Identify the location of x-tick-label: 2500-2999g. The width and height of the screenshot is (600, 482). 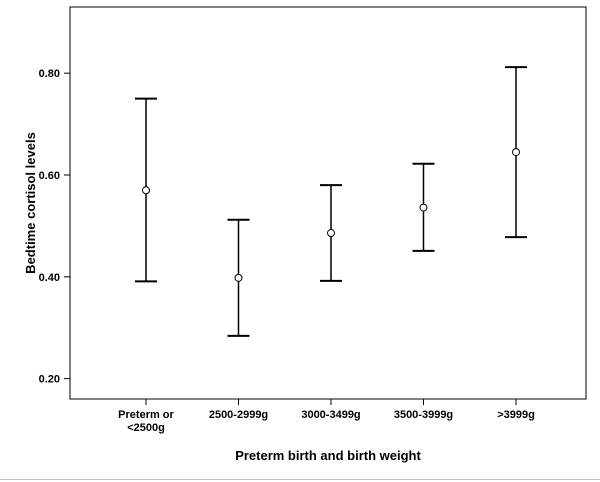
(238, 415).